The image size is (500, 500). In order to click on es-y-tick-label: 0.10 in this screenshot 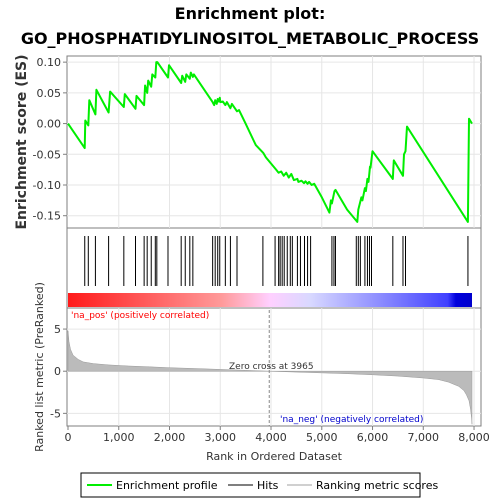, I will do `click(49, 62)`.